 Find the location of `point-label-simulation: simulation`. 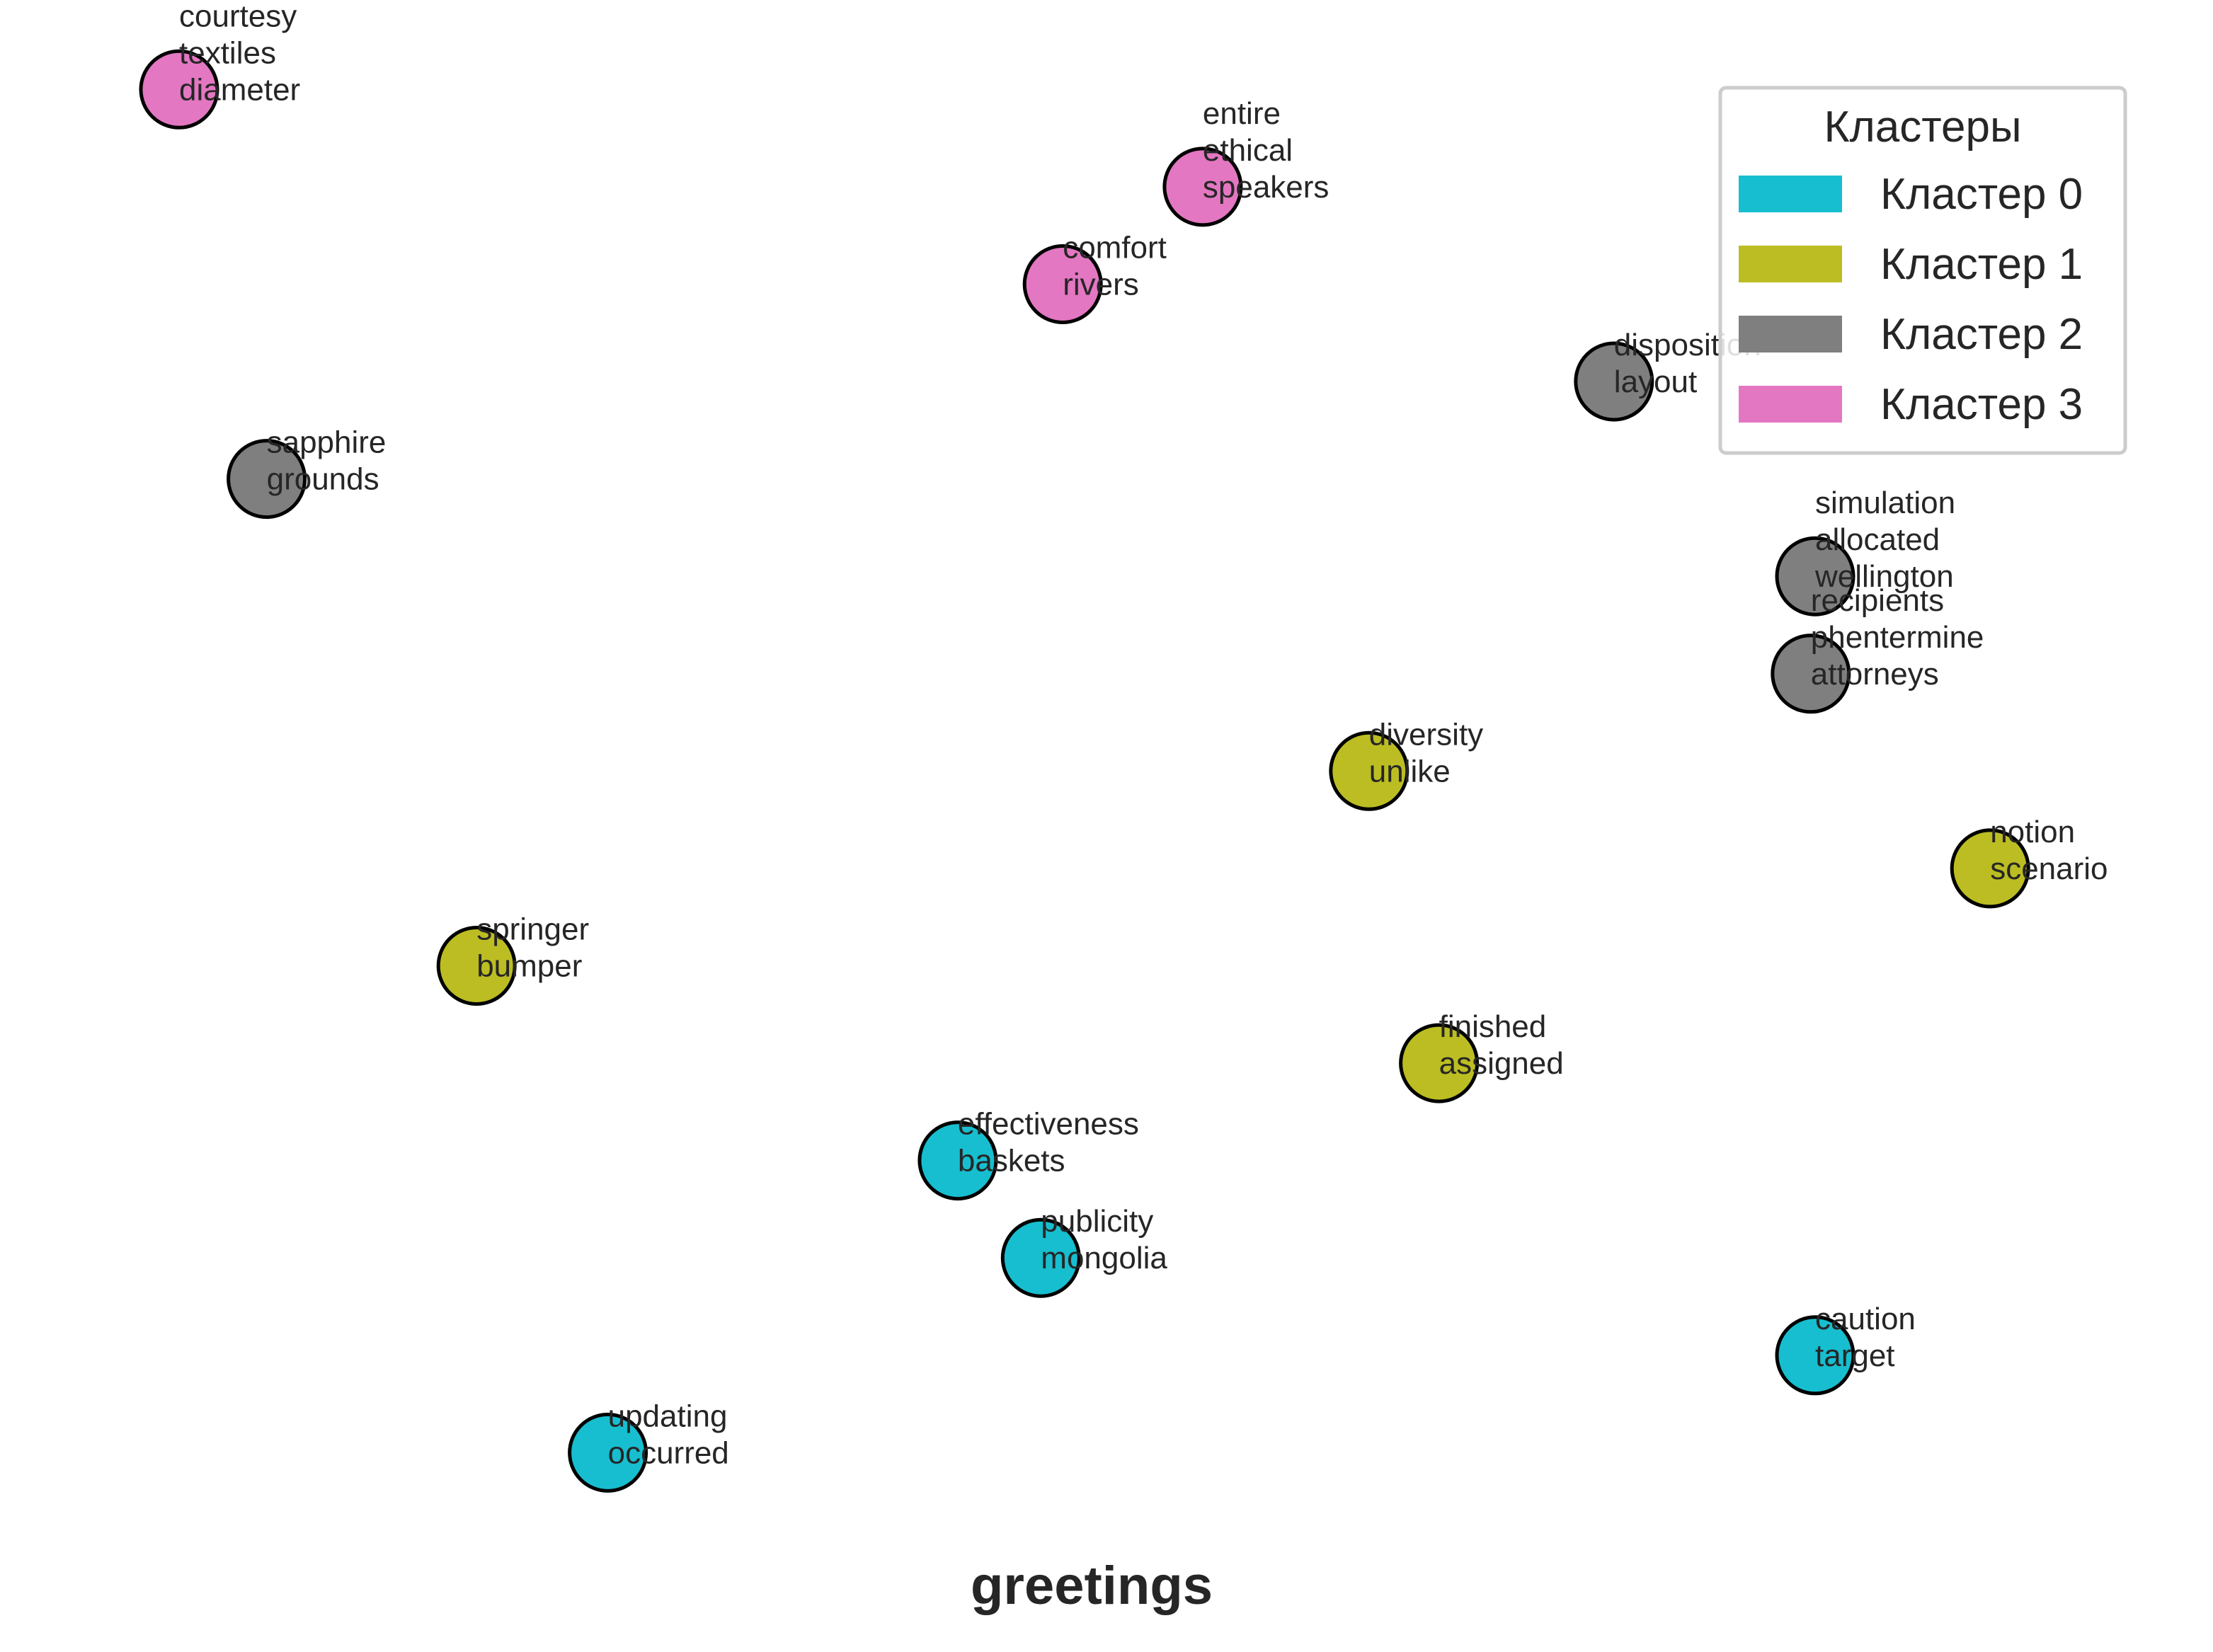

point-label-simulation: simulation is located at coordinates (1885, 503).